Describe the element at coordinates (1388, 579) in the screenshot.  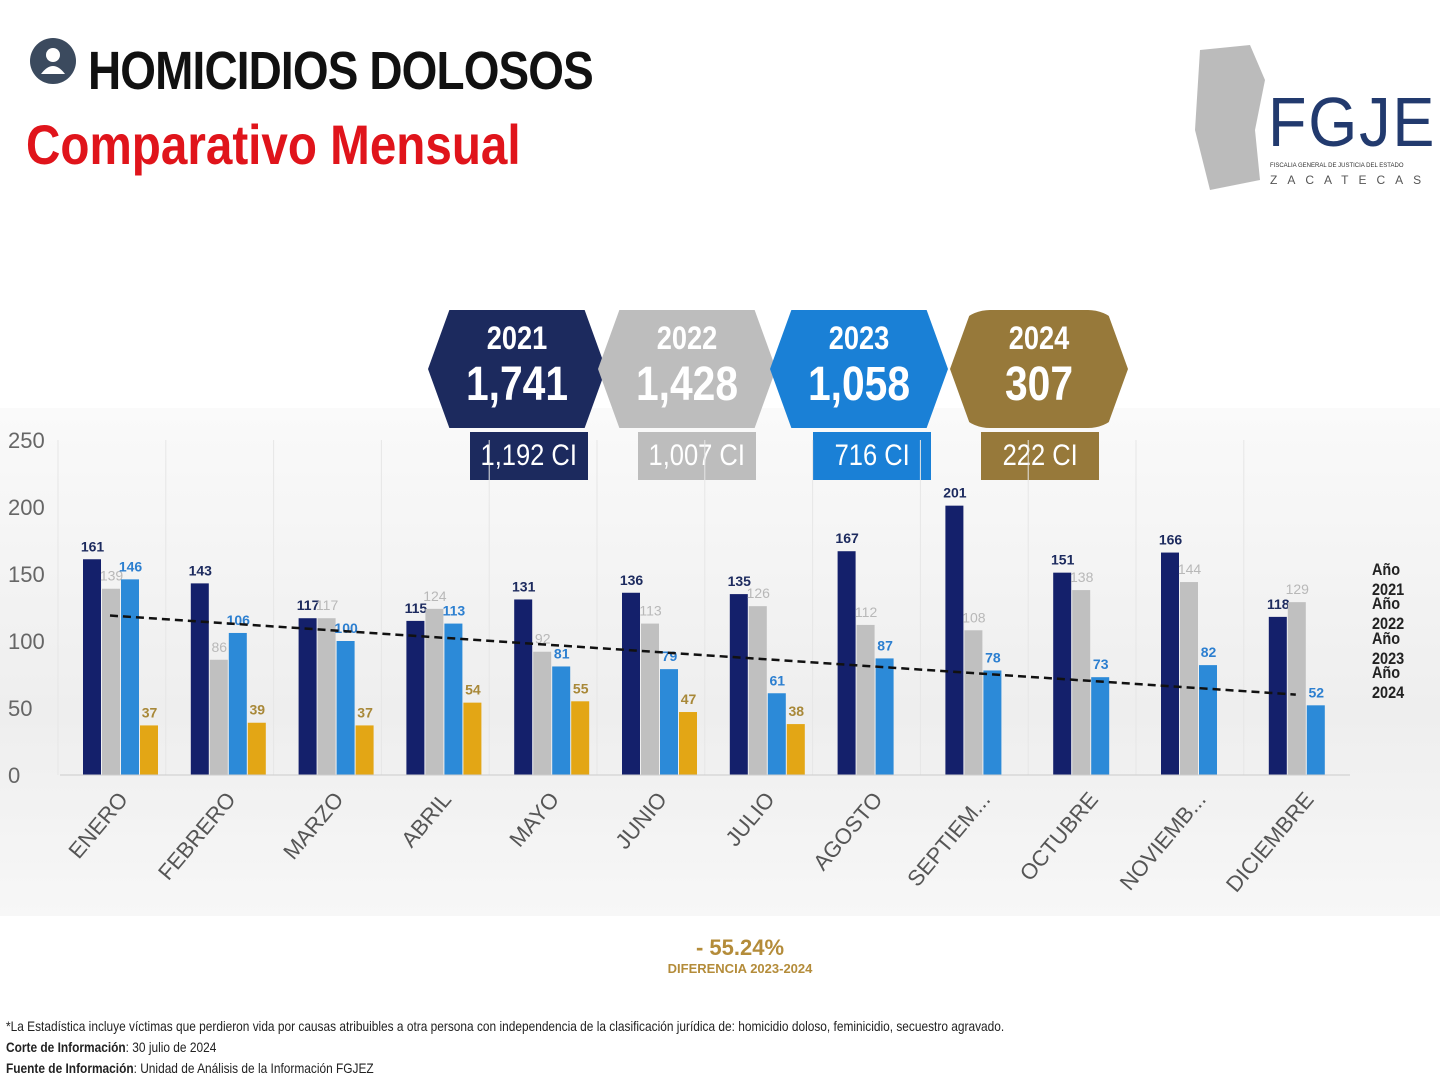
I see `legend-2021: Año 2021` at that location.